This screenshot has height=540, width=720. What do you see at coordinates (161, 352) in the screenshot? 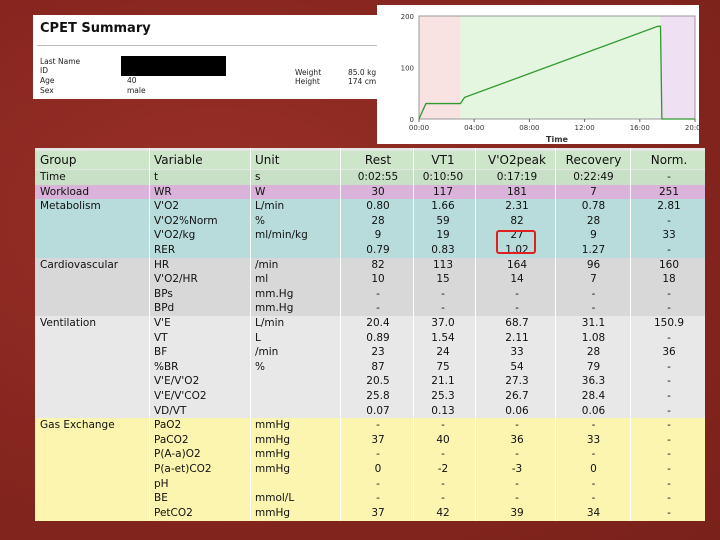
I see `cell-variable: BF` at bounding box center [161, 352].